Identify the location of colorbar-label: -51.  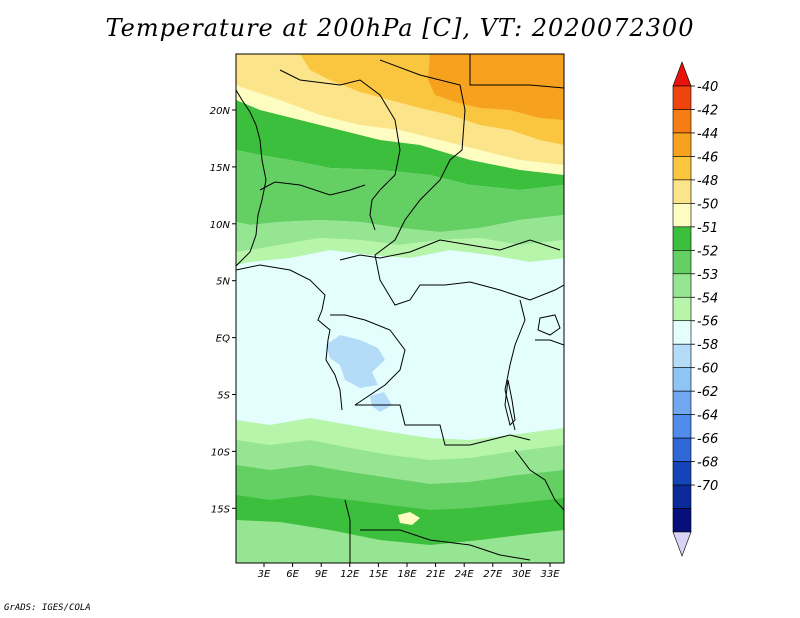
(707, 228).